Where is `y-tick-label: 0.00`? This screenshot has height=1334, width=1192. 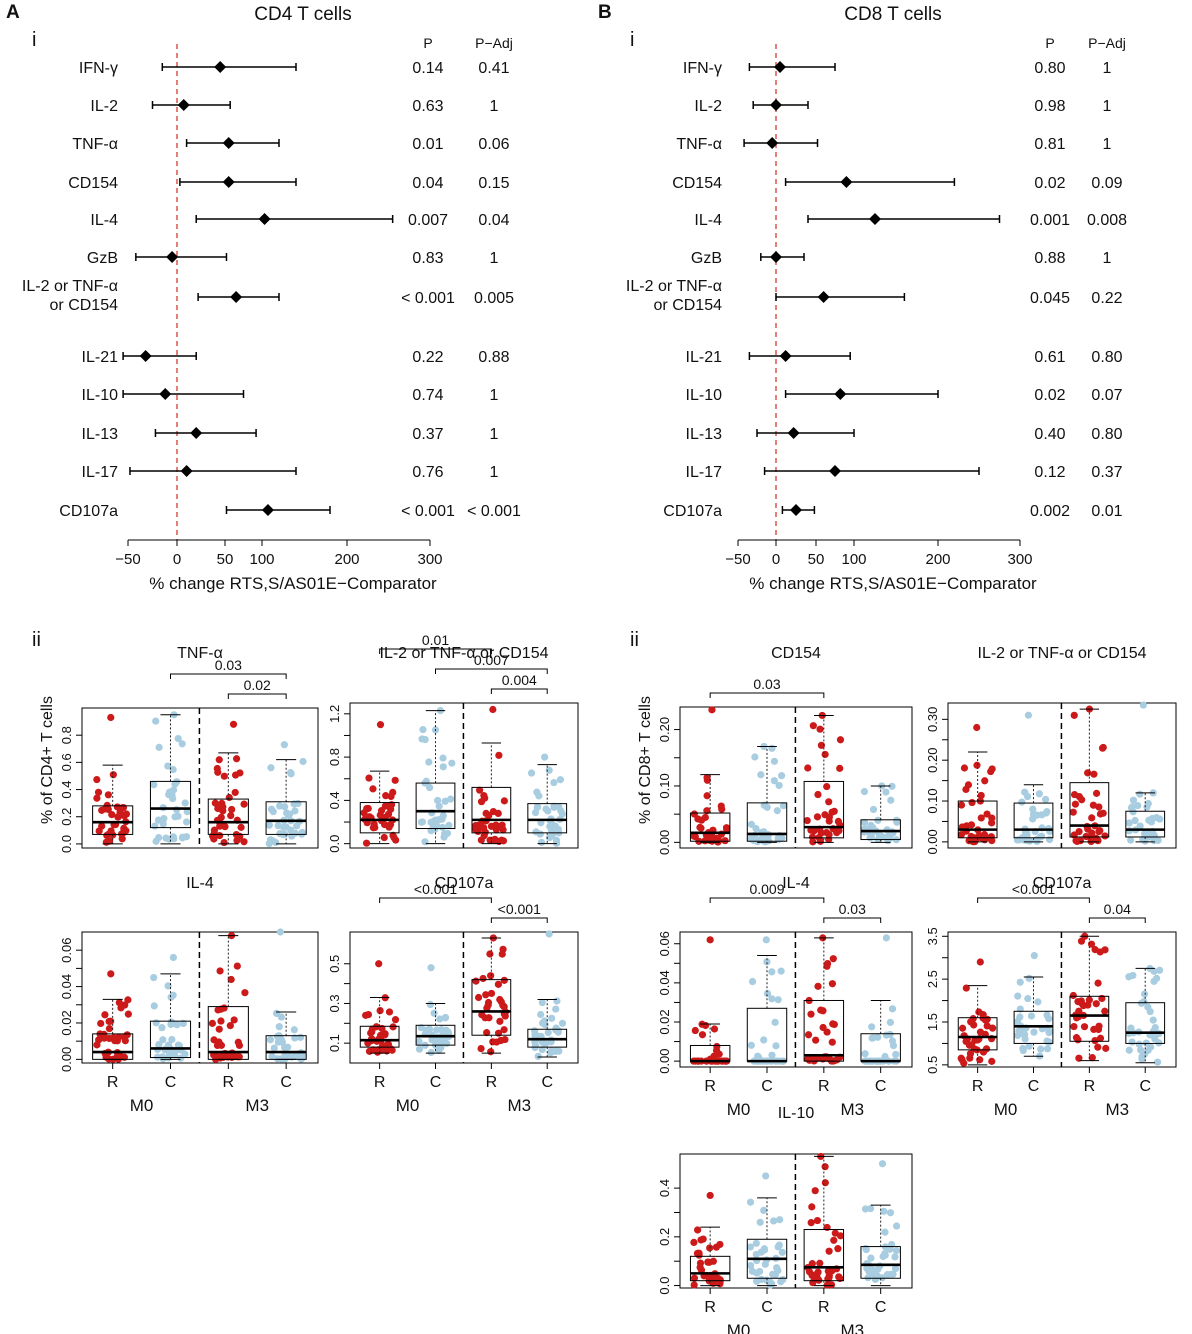
y-tick-label: 0.00 is located at coordinates (664, 842).